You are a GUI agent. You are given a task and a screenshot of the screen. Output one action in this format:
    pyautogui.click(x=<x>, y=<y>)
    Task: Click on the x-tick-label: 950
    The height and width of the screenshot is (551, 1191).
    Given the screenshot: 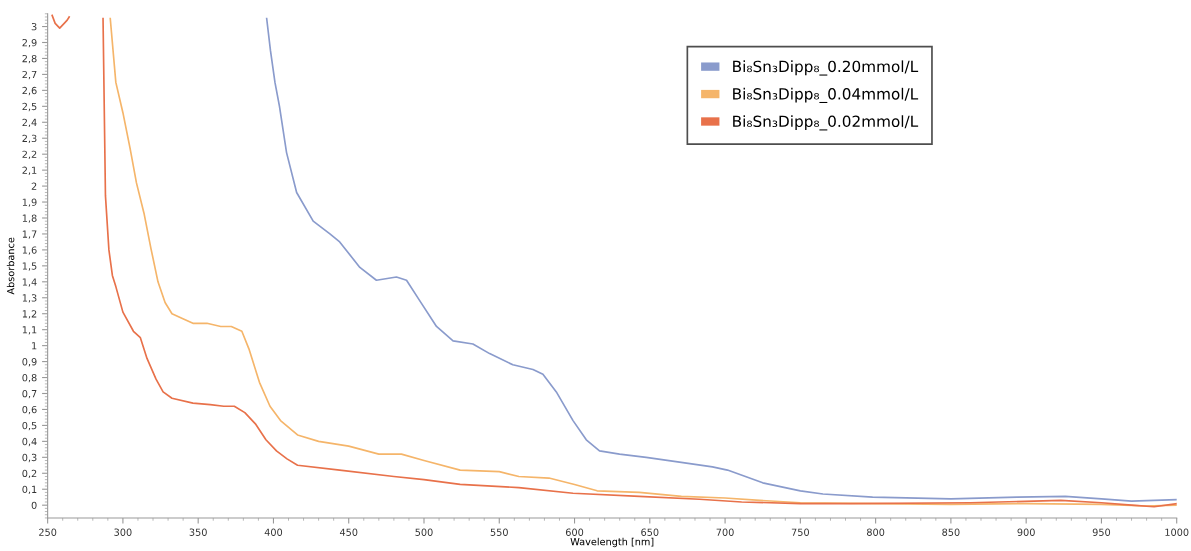 What is the action you would take?
    pyautogui.click(x=1101, y=532)
    